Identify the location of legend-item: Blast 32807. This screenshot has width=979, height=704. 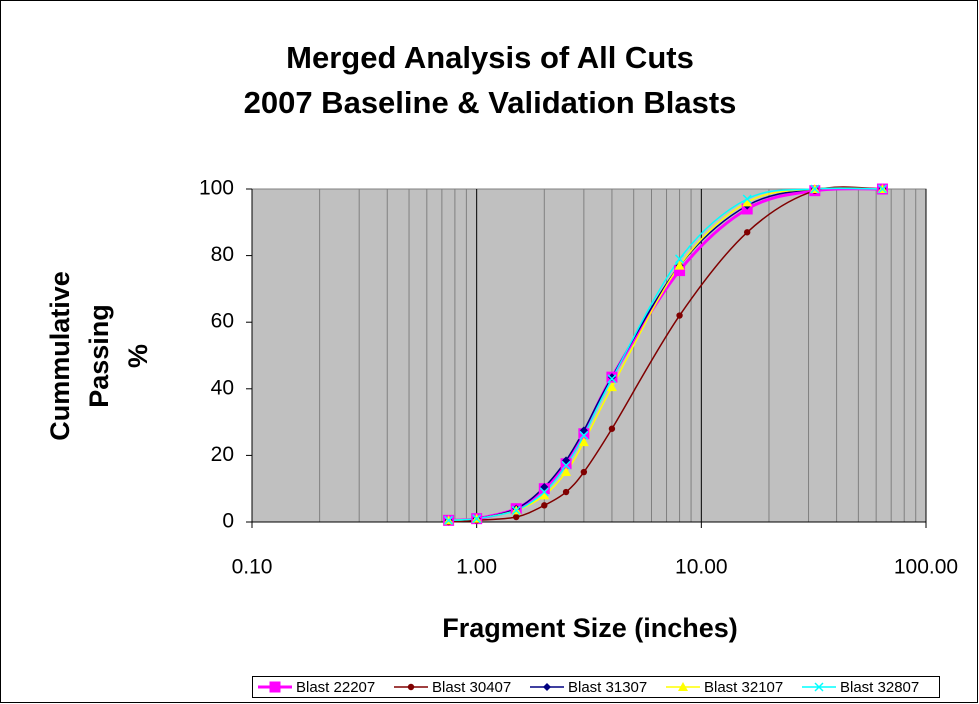
(860, 687).